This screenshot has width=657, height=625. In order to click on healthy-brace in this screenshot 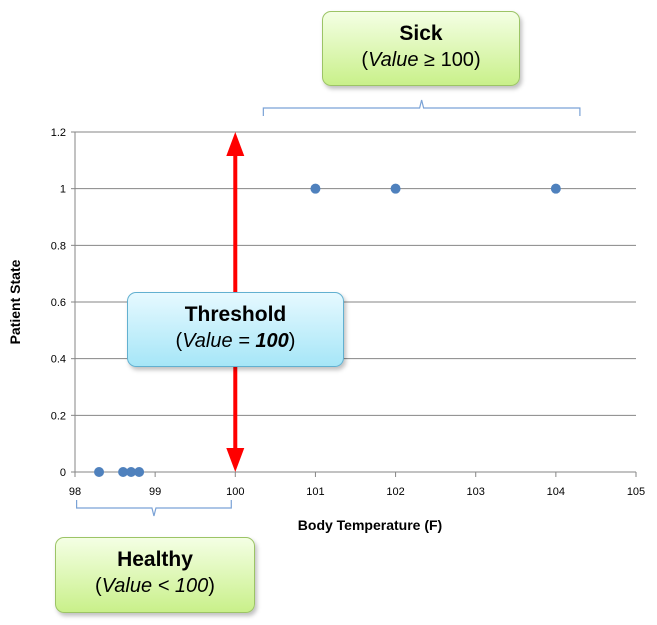, I will do `click(154, 508)`.